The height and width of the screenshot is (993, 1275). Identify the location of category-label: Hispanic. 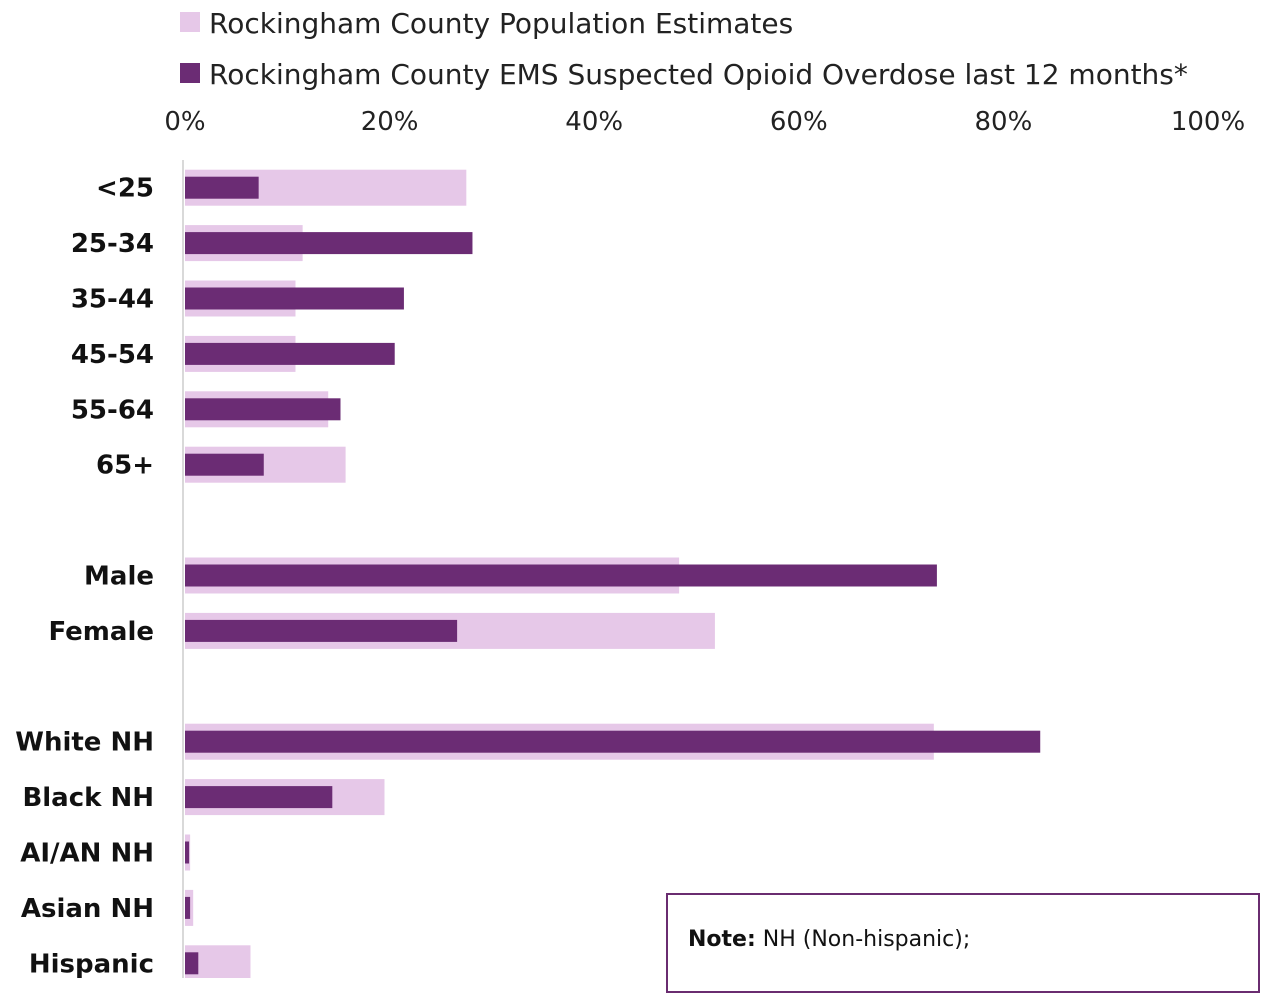
(91, 963).